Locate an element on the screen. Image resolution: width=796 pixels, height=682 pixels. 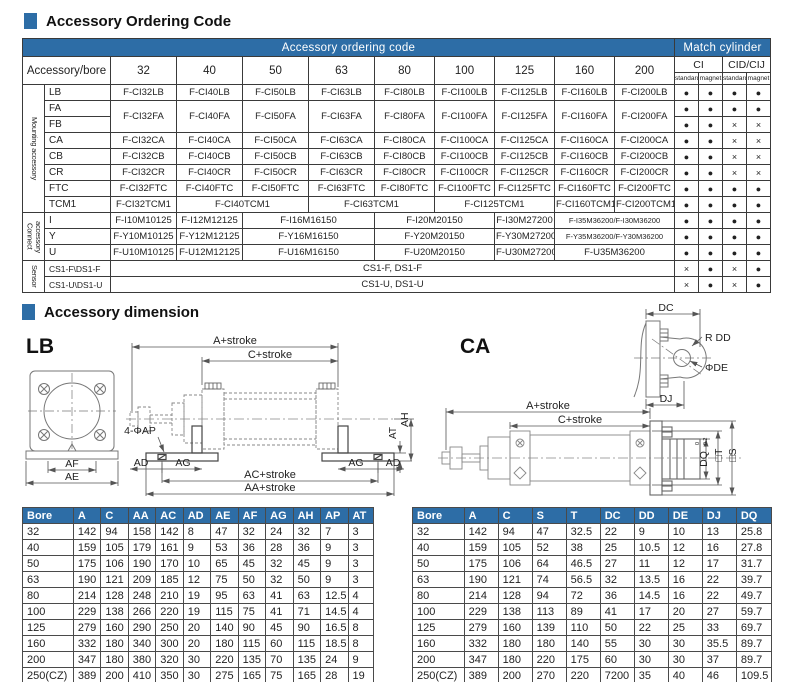
table-cell: 320 is located at coordinates (169, 659).